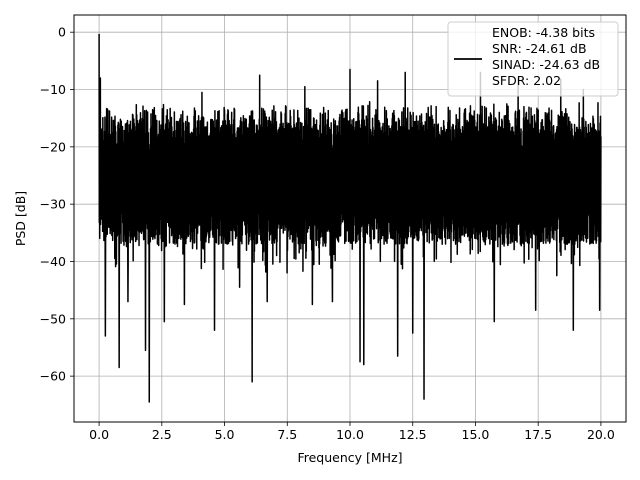 The height and width of the screenshot is (480, 640). Describe the element at coordinates (601, 434) in the screenshot. I see `x-tick-label: 20.0` at that location.